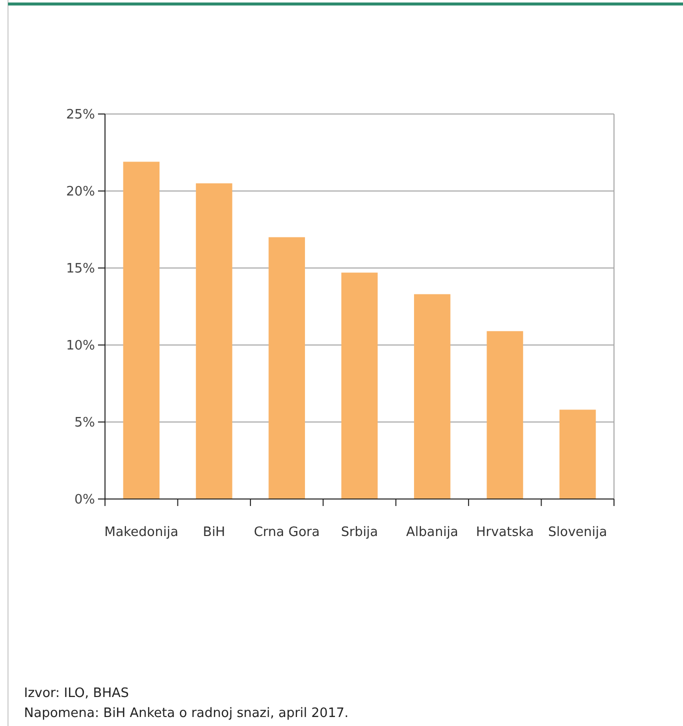  I want to click on y-tick-label: 5%, so click(84, 423).